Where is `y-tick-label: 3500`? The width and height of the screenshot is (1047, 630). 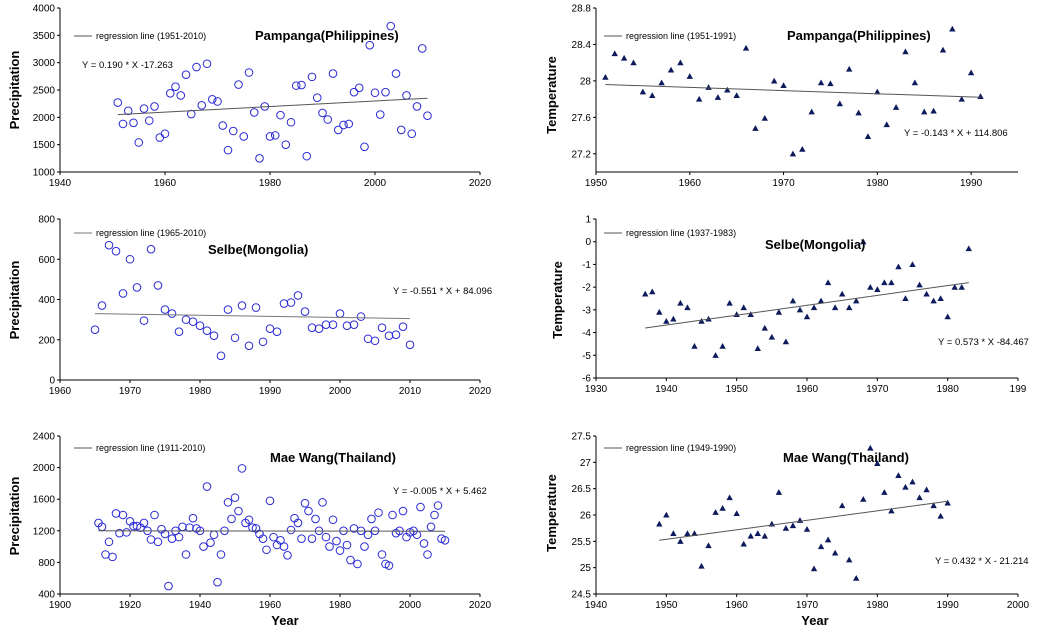 y-tick-label: 3500 is located at coordinates (44, 36).